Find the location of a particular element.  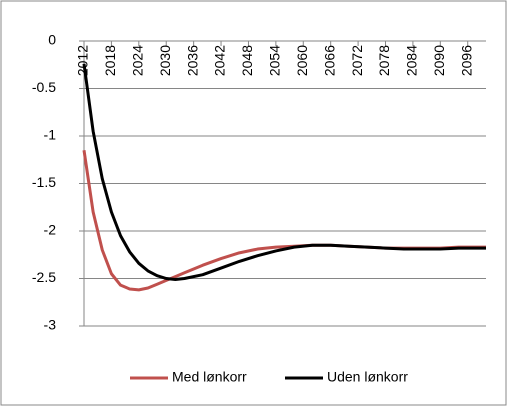

y-tick-label: -3 is located at coordinates (50, 325).